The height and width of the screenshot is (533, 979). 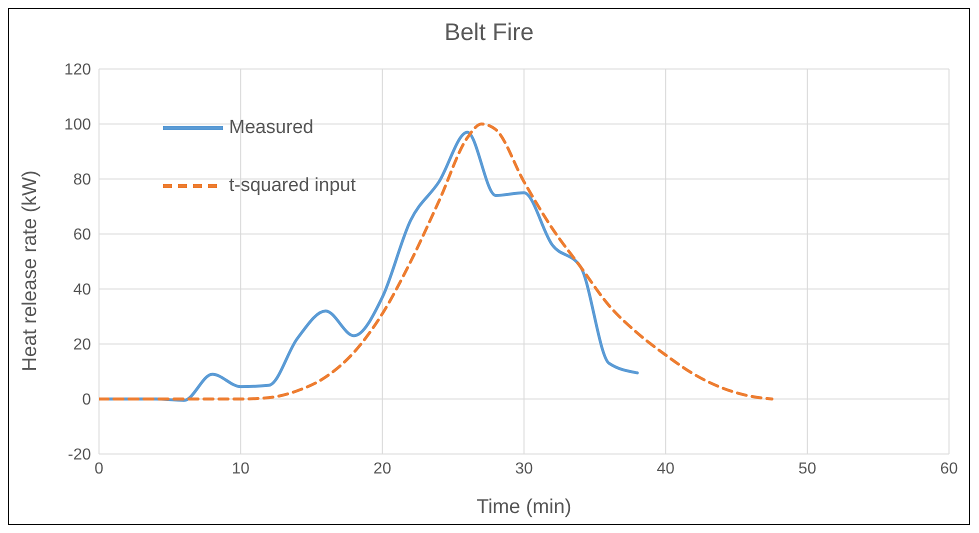 I want to click on x-tick-label: 30, so click(x=524, y=469).